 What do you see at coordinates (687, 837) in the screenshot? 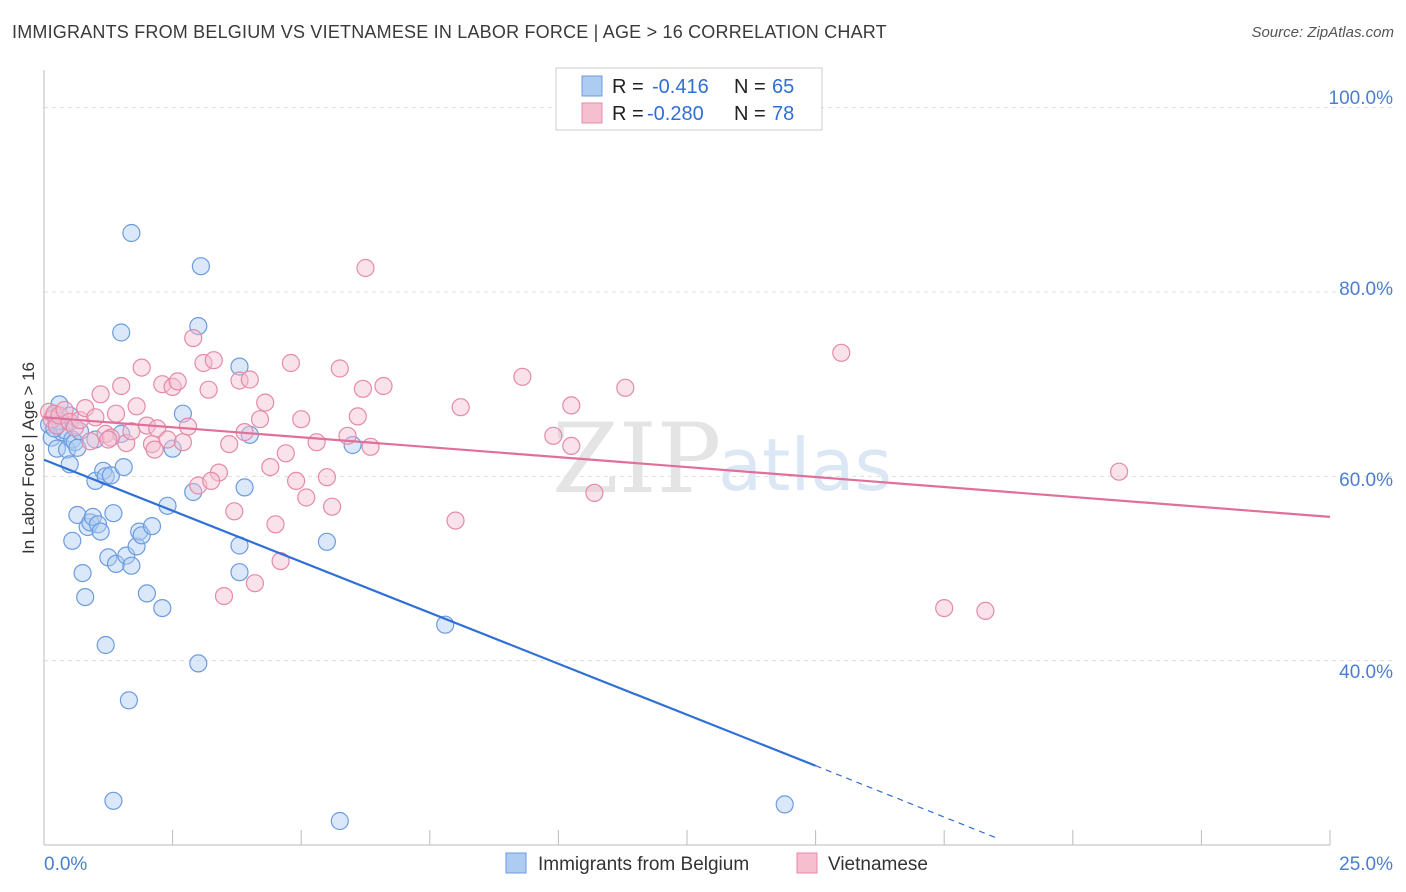
I see `x-axis-ticks` at bounding box center [687, 837].